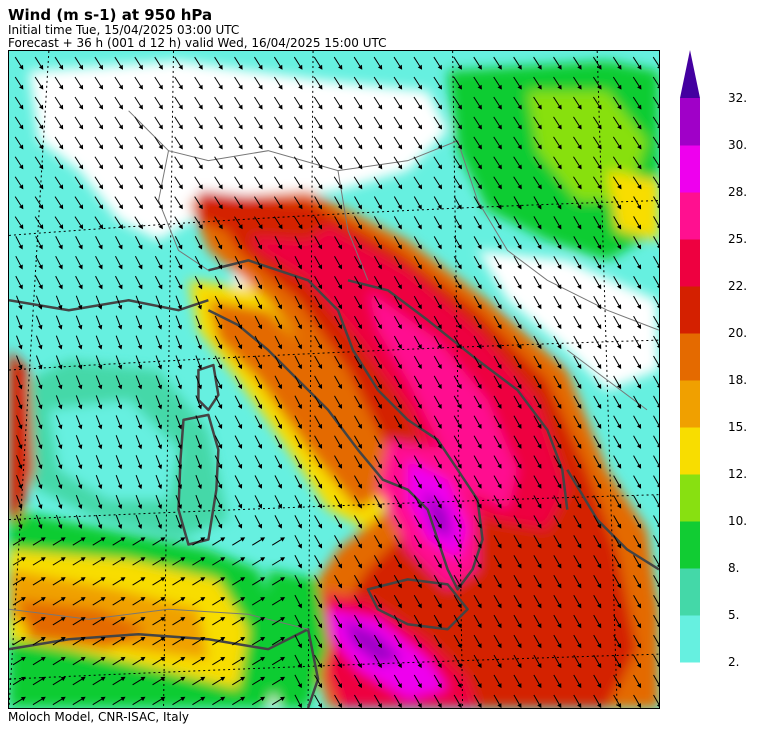 The height and width of the screenshot is (731, 760). I want to click on sicily, so click(417, 604).